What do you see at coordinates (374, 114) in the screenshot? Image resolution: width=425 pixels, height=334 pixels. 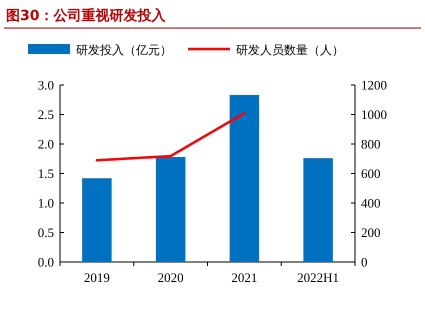 I see `y2-tick-label: 1000` at bounding box center [374, 114].